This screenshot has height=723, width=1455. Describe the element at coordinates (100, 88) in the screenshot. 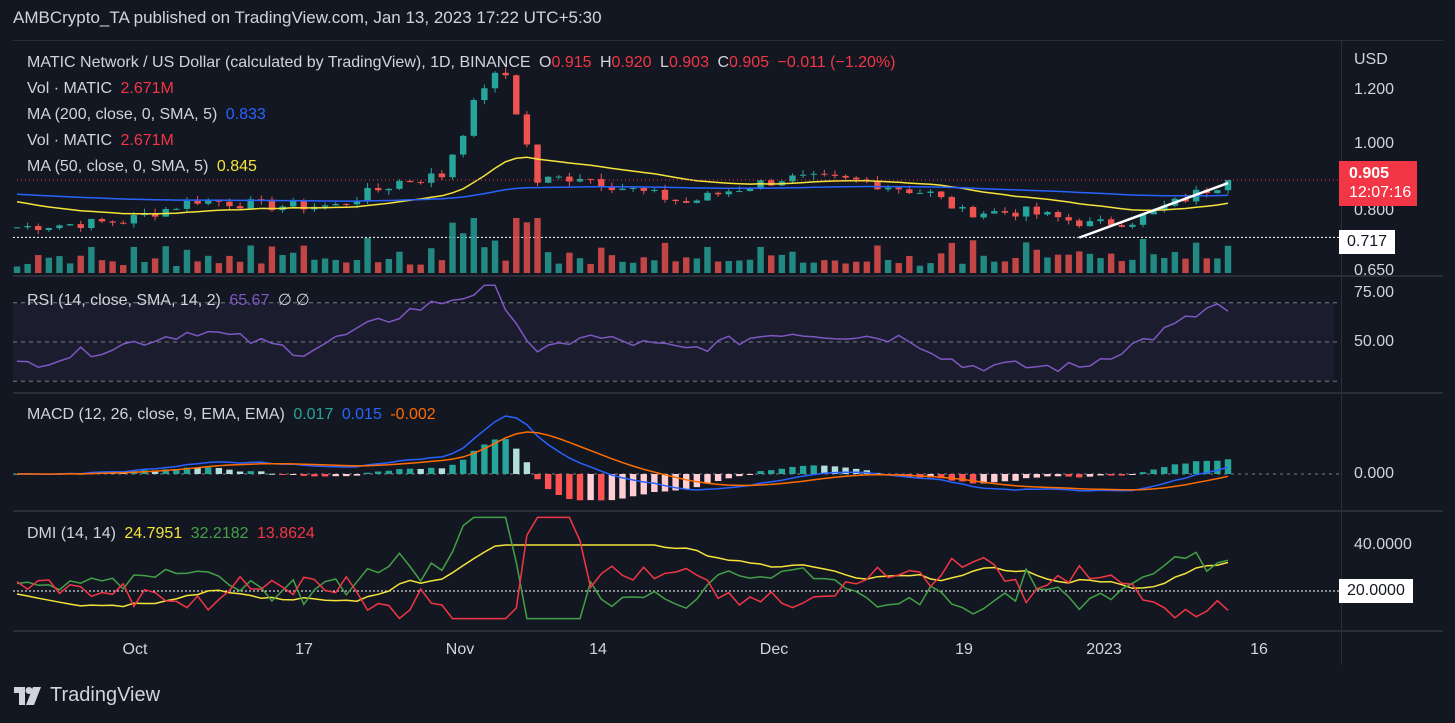

I see `legend-volume-1: Vol · MATIC 2.671M` at that location.